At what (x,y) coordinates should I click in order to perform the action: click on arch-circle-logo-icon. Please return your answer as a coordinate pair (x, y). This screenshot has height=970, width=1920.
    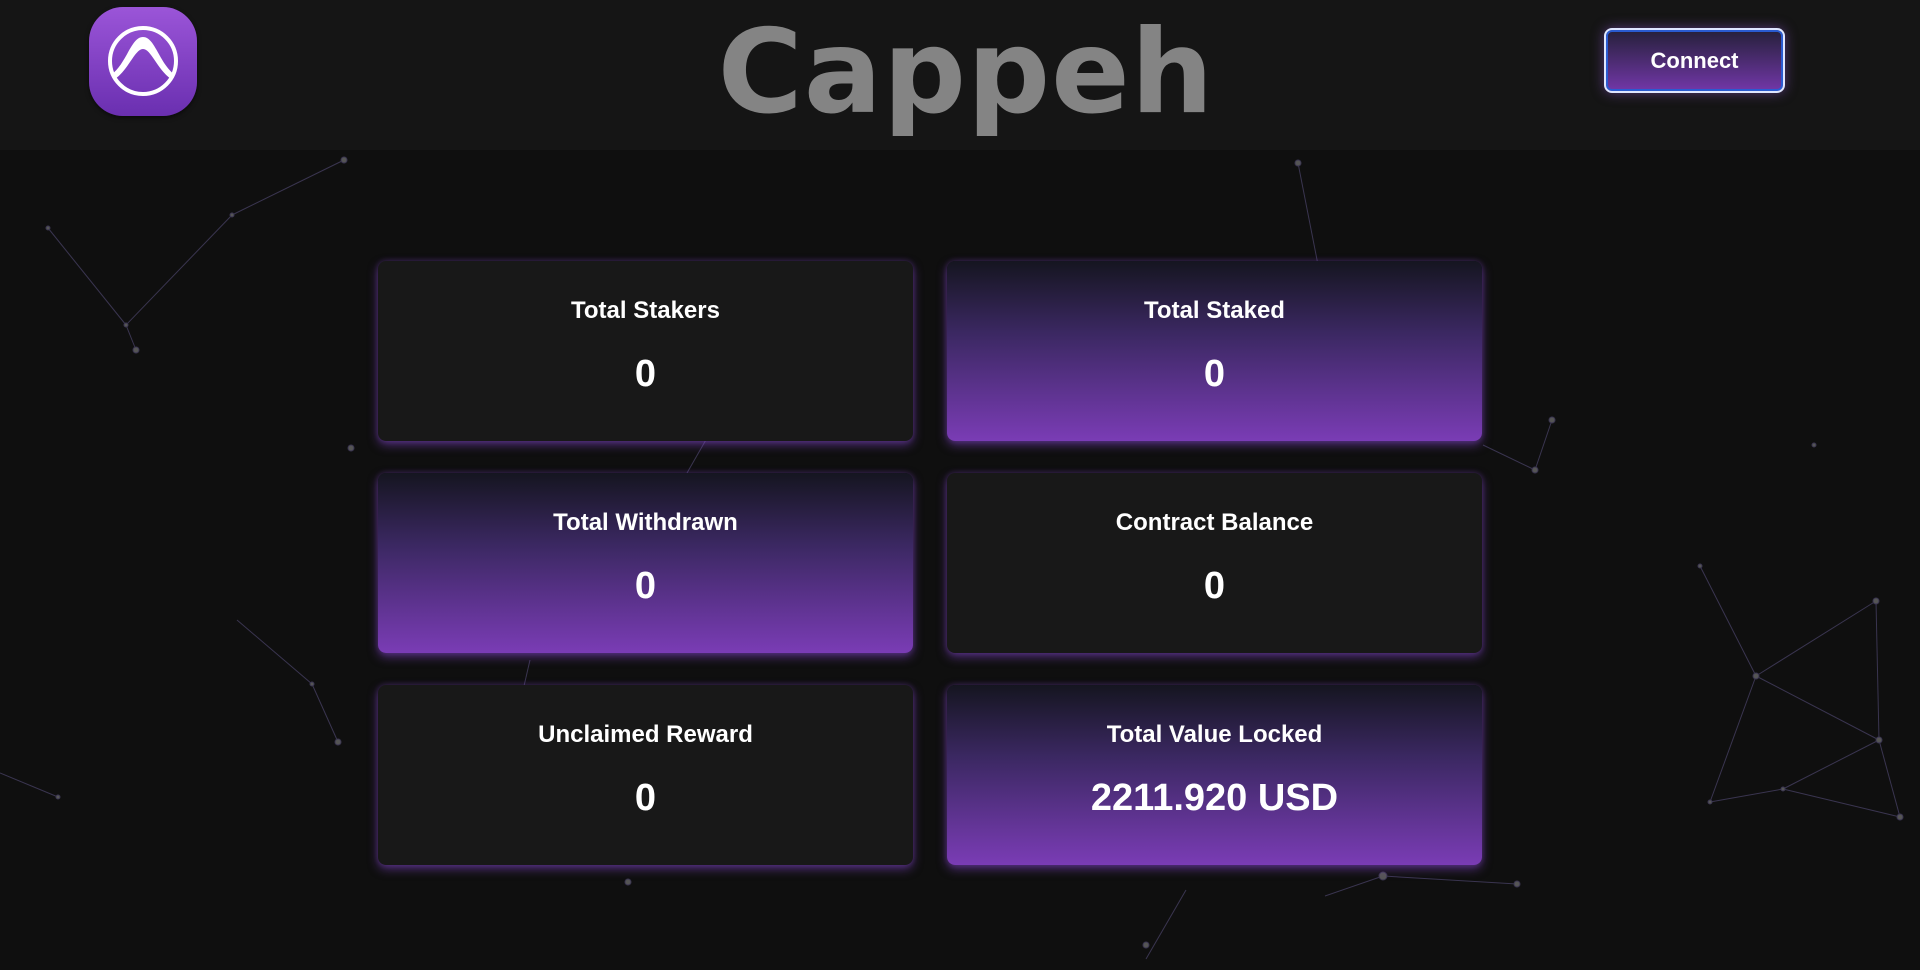
    Looking at the image, I should click on (143, 61).